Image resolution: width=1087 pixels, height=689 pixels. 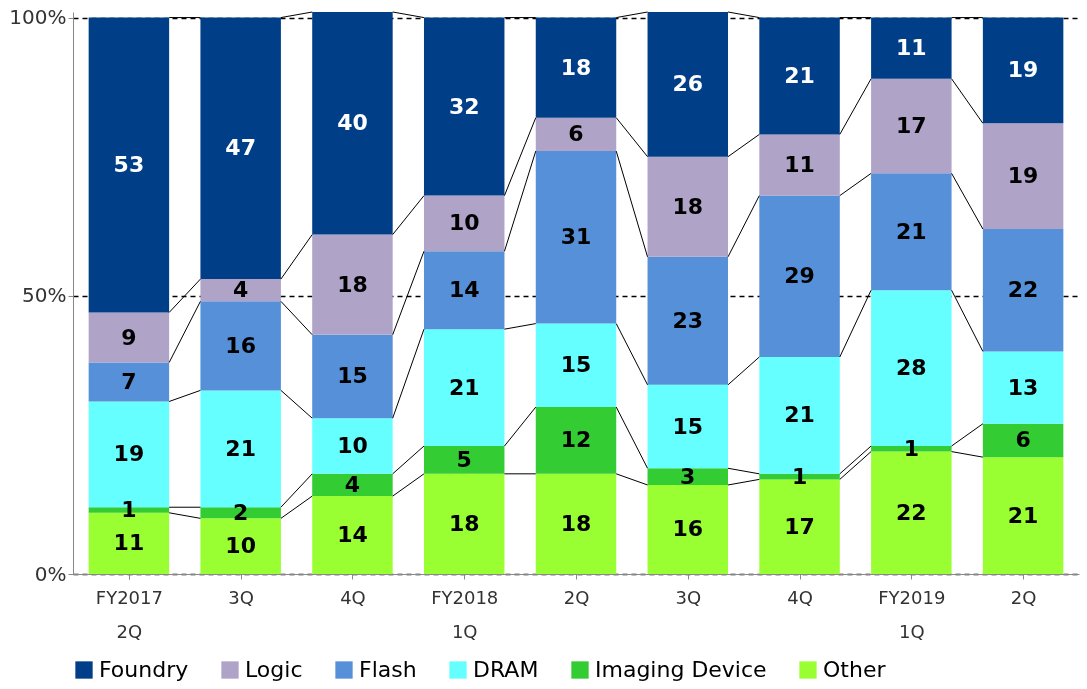 What do you see at coordinates (241, 512) in the screenshot?
I see `data-label: 2` at bounding box center [241, 512].